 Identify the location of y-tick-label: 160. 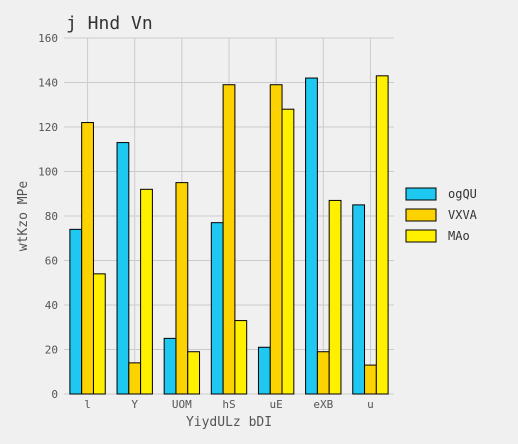
(48, 38).